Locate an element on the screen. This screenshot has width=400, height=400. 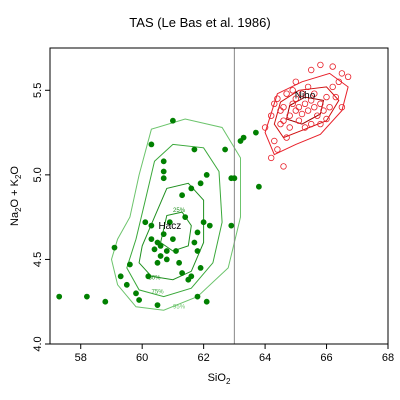
contour-level-label: 95% is located at coordinates (179, 307).